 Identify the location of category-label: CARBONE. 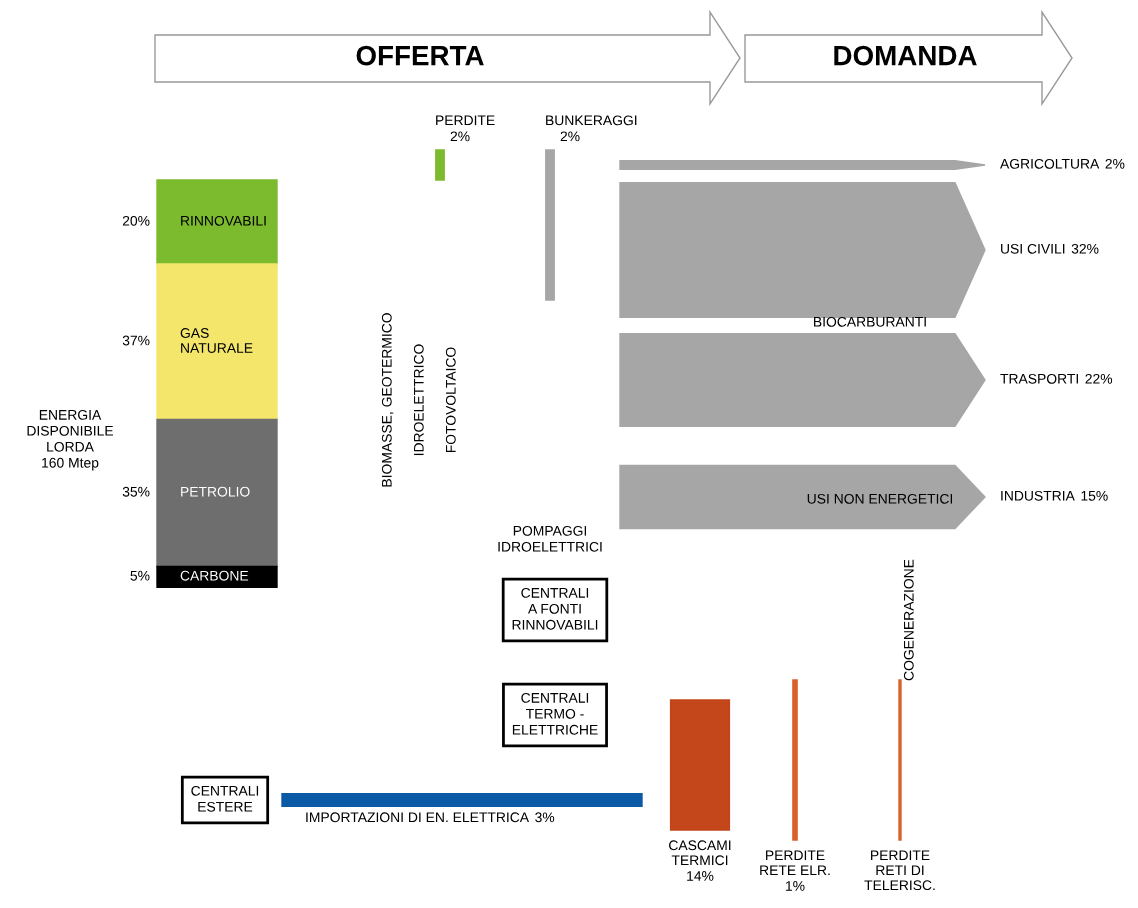
(214, 575).